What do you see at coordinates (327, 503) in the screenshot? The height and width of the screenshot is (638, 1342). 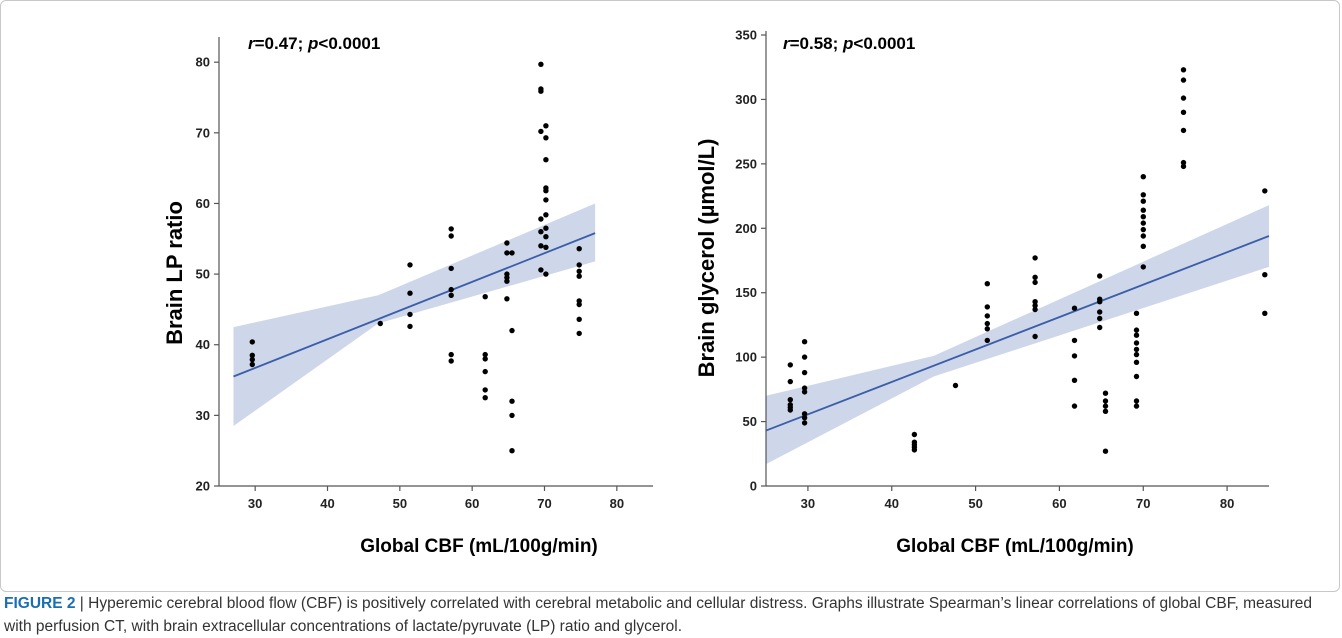 I see `x-tick-label: 40` at bounding box center [327, 503].